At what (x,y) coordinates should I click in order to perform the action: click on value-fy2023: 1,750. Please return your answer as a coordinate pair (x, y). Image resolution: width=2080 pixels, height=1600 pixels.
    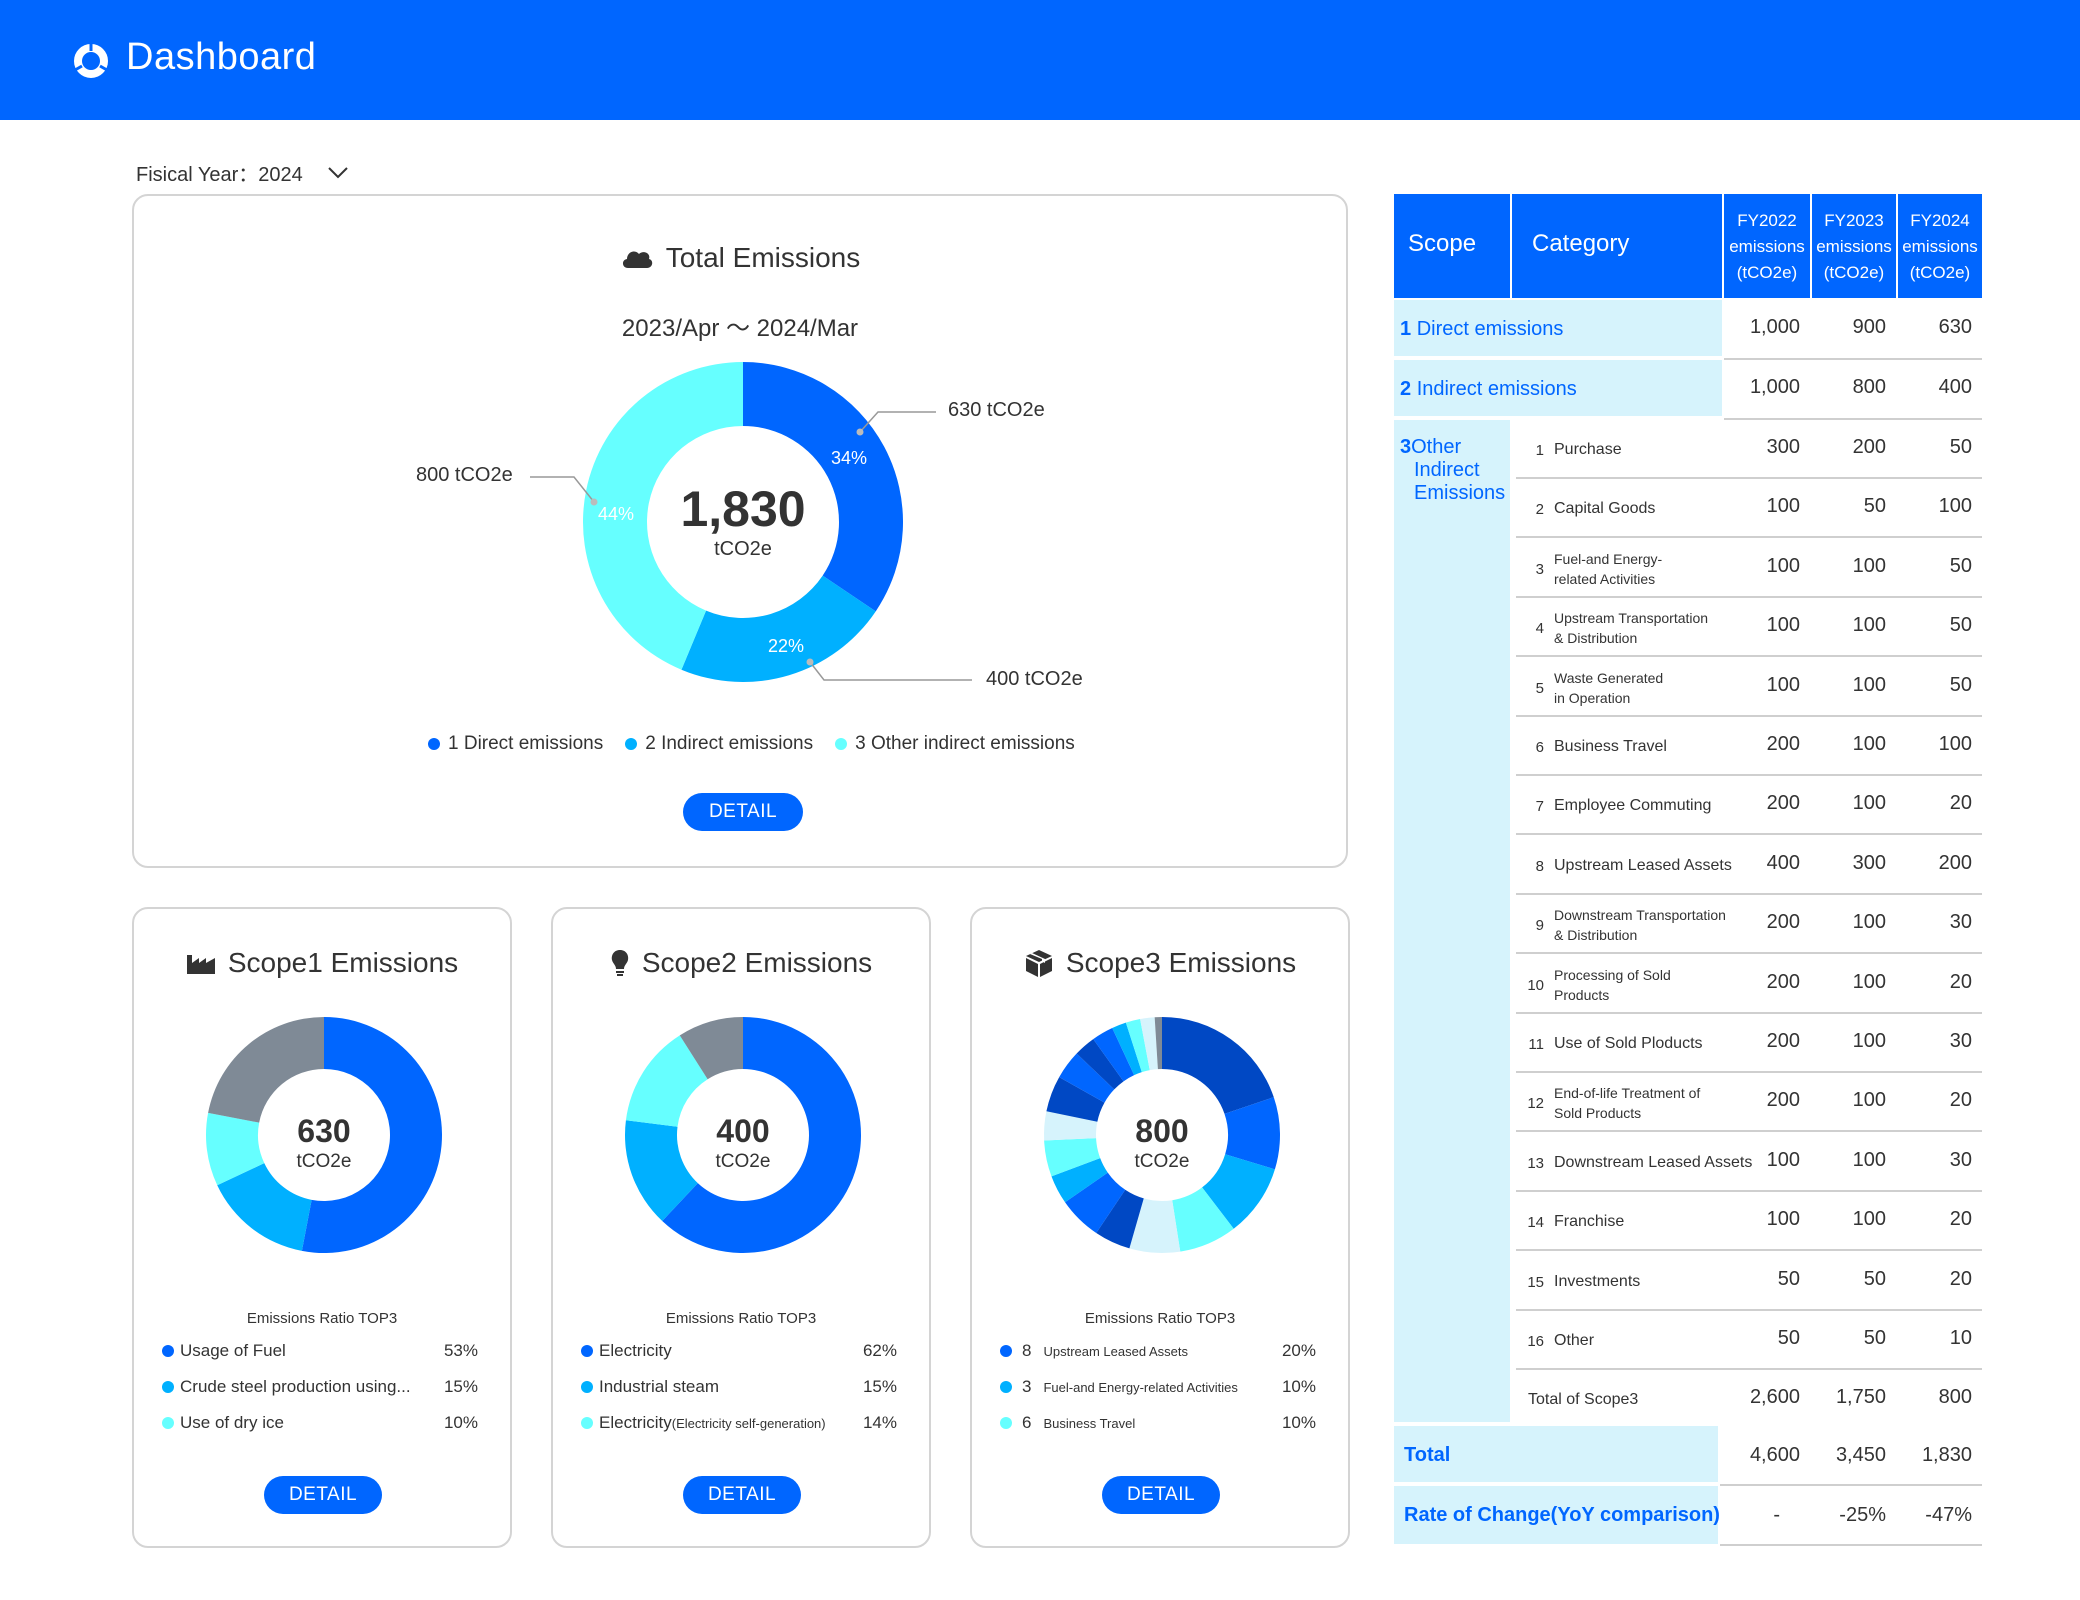
    Looking at the image, I should click on (1860, 1397).